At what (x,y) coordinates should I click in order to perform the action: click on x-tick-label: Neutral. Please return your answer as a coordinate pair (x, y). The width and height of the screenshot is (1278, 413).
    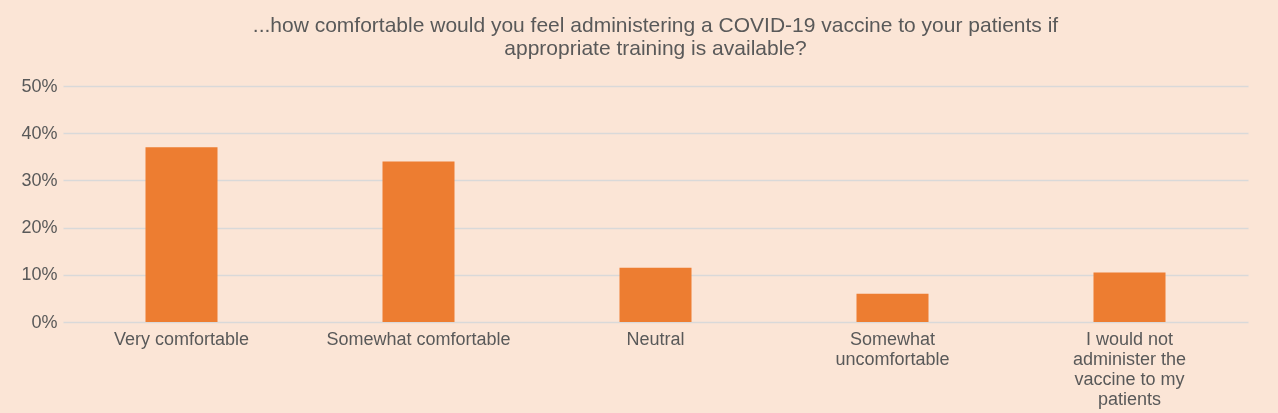
    Looking at the image, I should click on (655, 338).